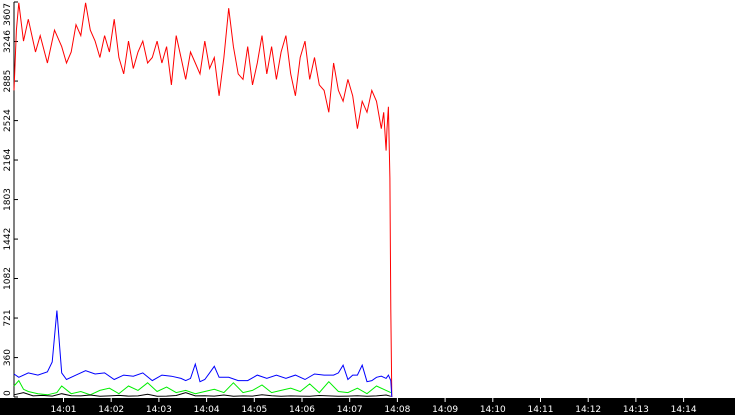 Image resolution: width=735 pixels, height=415 pixels. I want to click on y-axis: 0 360 721 1082 1442 1803 2164 2524 2885 3246 3607, so click(10, 199).